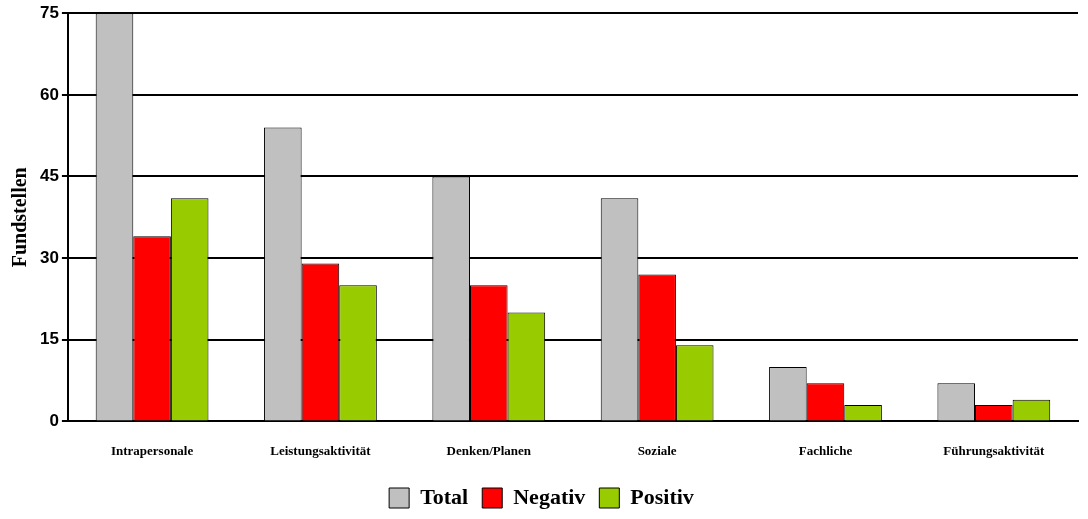 Image resolution: width=1088 pixels, height=519 pixels. What do you see at coordinates (49, 94) in the screenshot?
I see `y-tick-label: 60` at bounding box center [49, 94].